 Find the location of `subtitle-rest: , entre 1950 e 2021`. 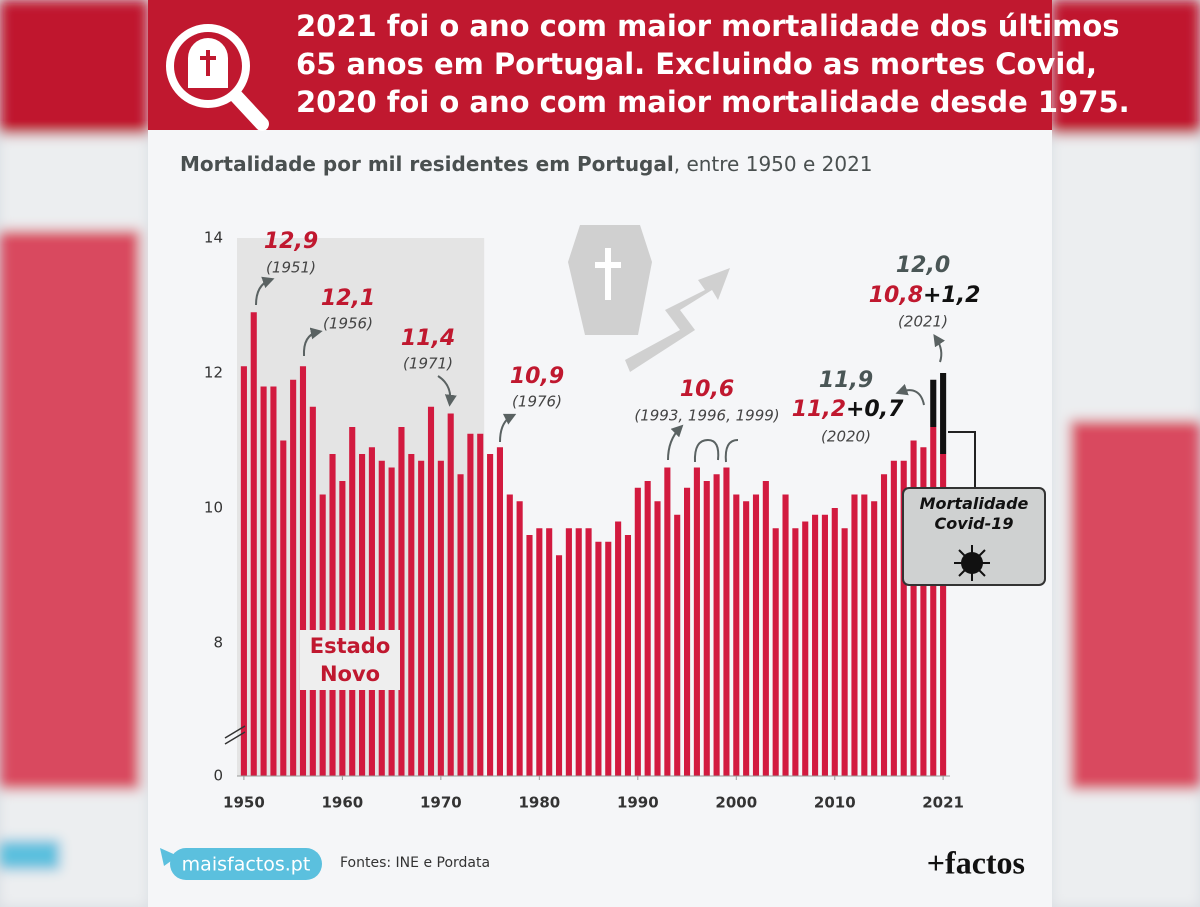

subtitle-rest: , entre 1950 e 2021 is located at coordinates (773, 164).